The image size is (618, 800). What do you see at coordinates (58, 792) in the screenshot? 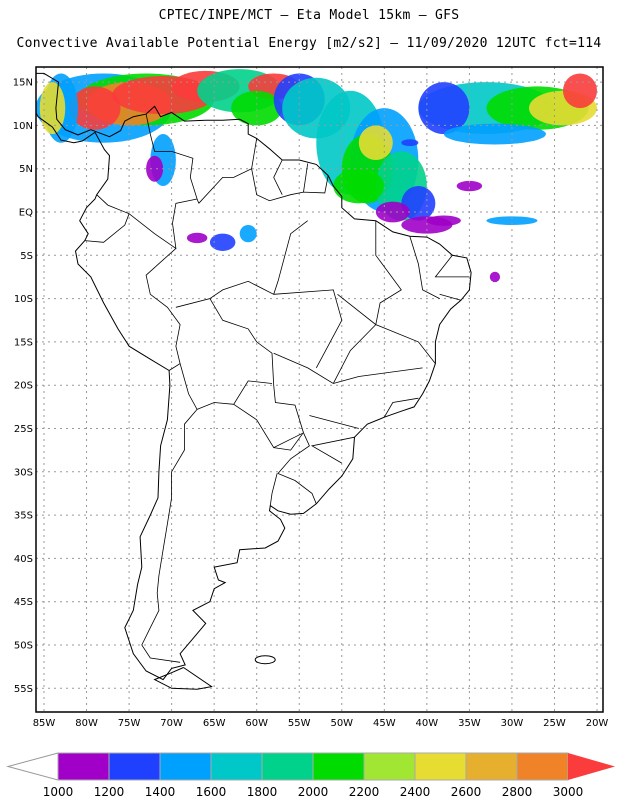
I see `colorbar-label: 1000` at bounding box center [58, 792].